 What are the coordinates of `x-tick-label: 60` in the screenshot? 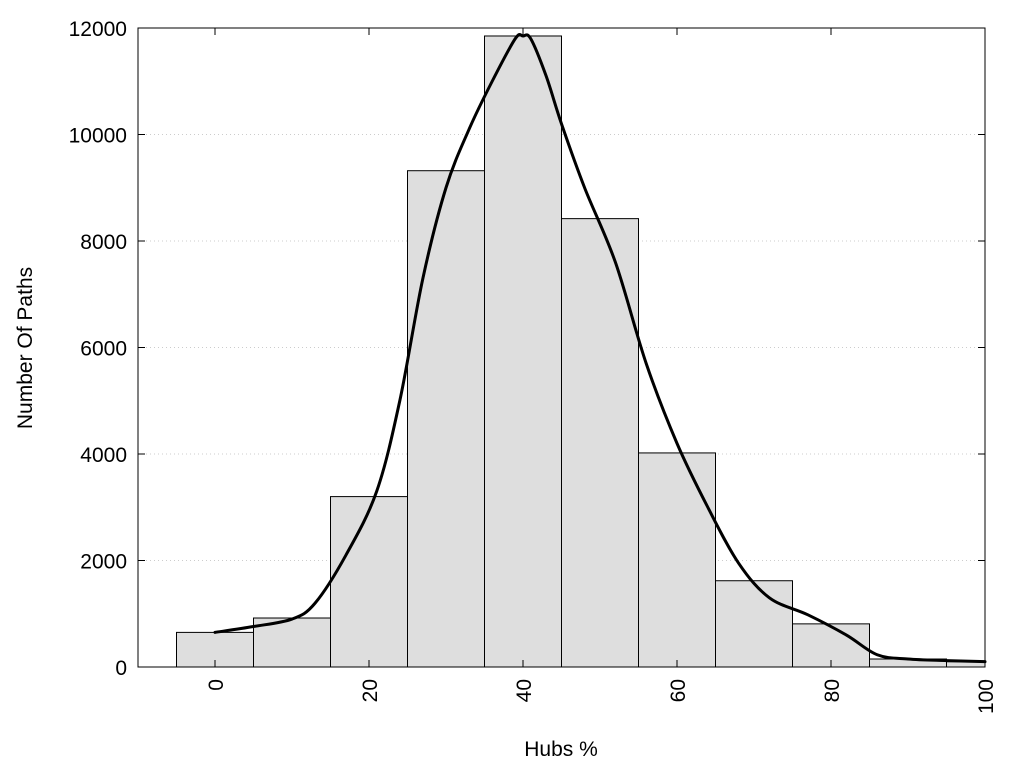 It's located at (678, 690).